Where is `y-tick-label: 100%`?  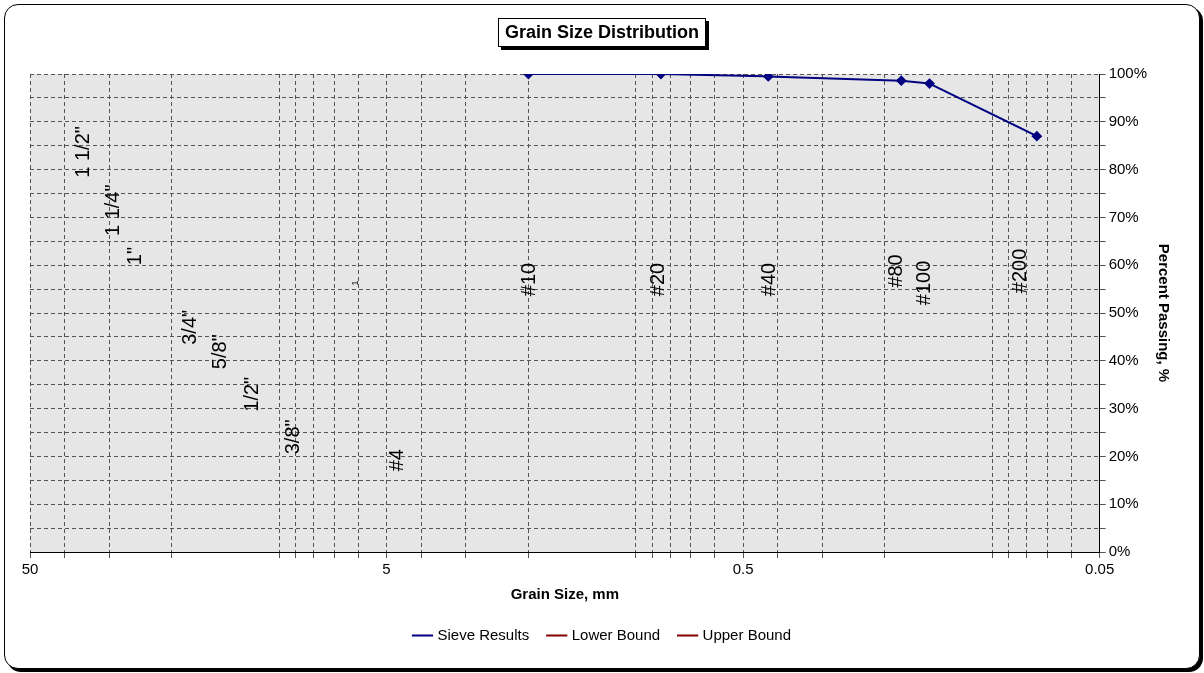
y-tick-label: 100% is located at coordinates (1128, 73).